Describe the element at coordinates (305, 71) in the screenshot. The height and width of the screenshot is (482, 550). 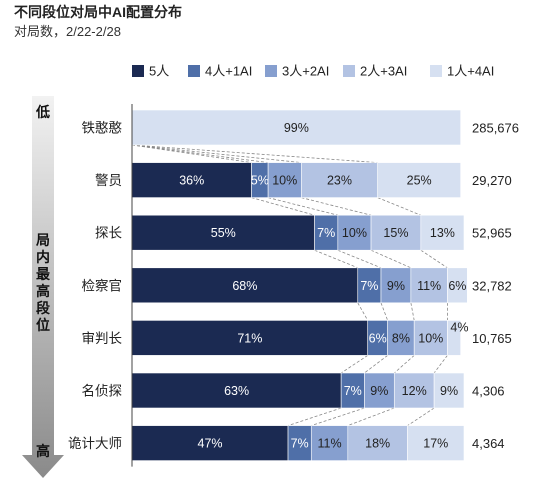
I see `legend-label-2: 3人+2AI` at that location.